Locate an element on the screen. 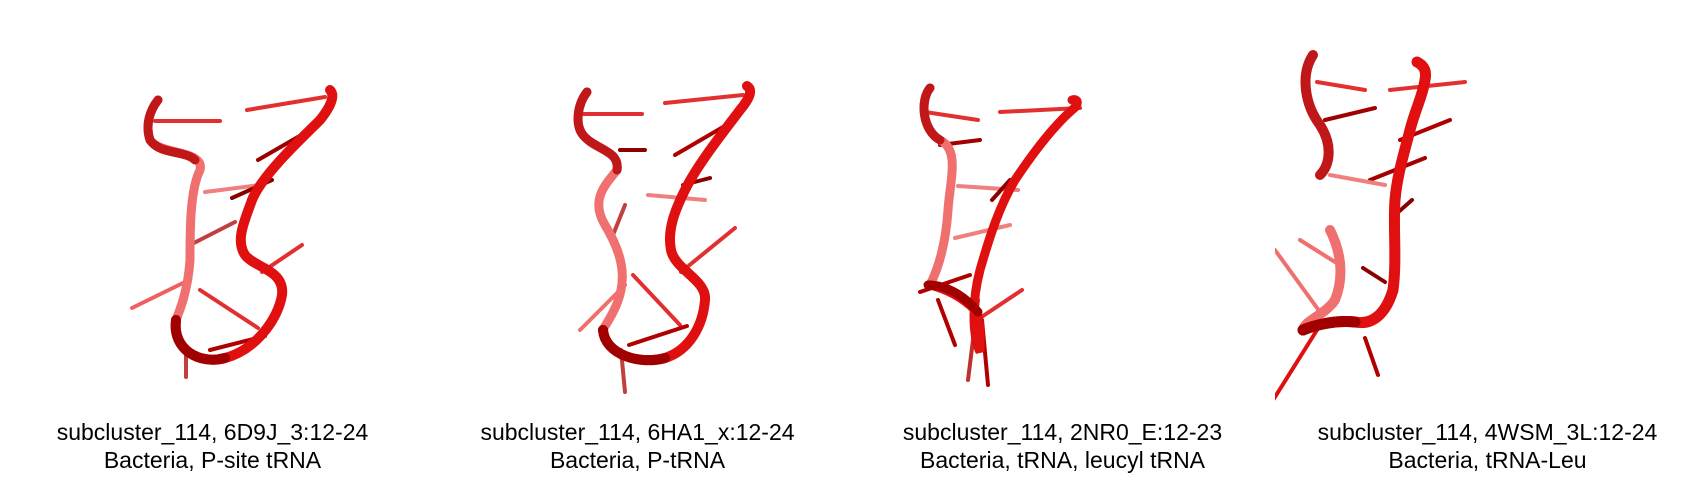 The height and width of the screenshot is (480, 1700). caption-id-line: subcluster_114, 6D9J_3:12-24 is located at coordinates (212, 432).